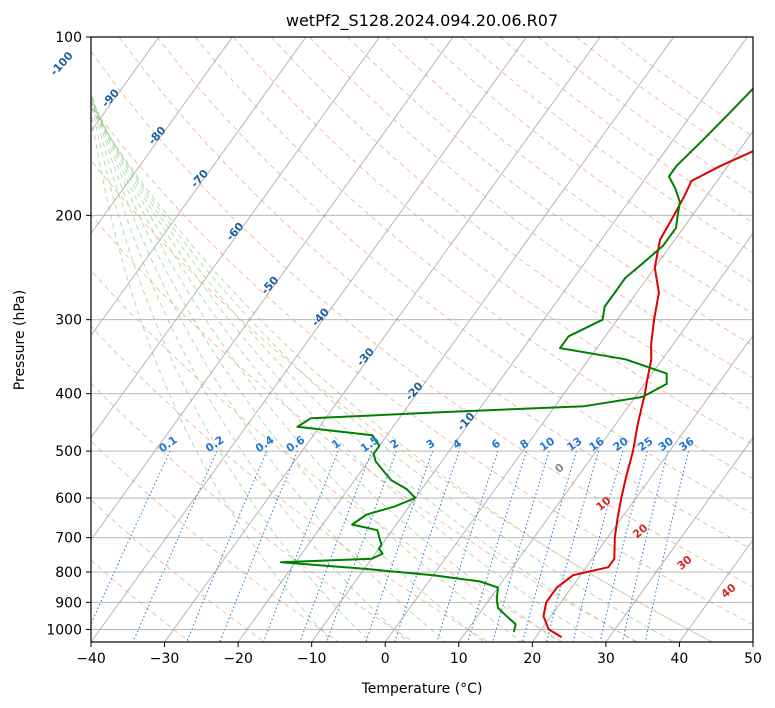 The image size is (775, 708). Describe the element at coordinates (431, 444) in the screenshot. I see `mixing-ratio-label: 3` at that location.